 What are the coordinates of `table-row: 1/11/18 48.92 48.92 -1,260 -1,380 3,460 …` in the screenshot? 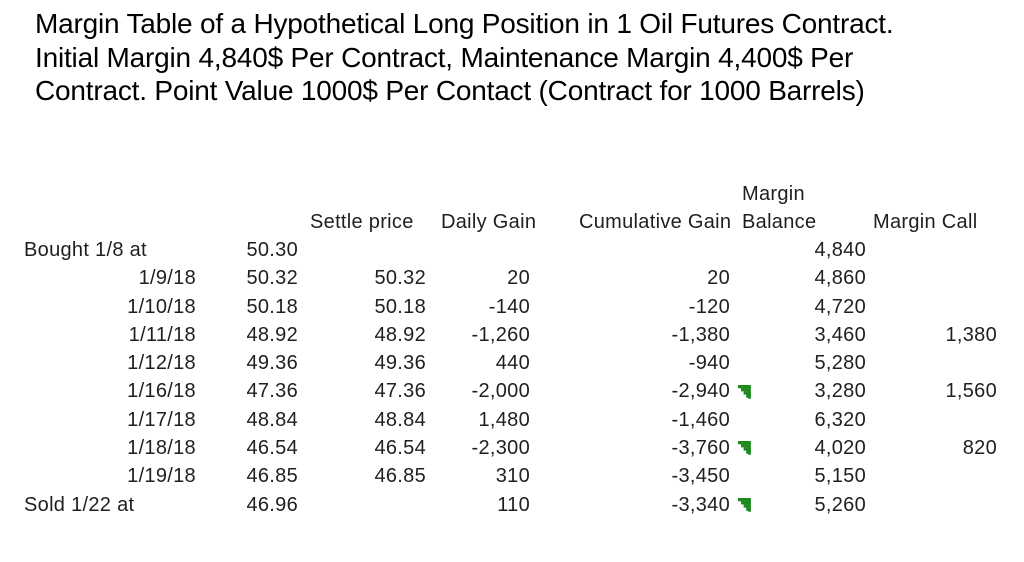 It's located at (512, 335).